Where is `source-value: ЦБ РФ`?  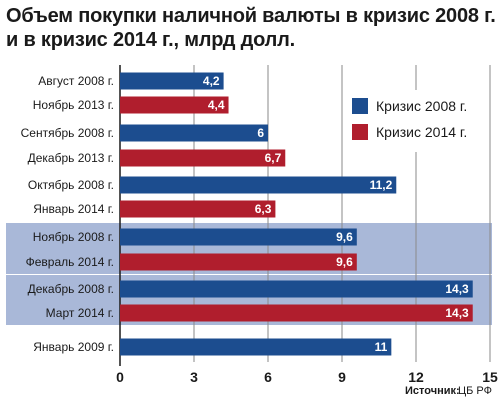 source-value: ЦБ РФ is located at coordinates (475, 391).